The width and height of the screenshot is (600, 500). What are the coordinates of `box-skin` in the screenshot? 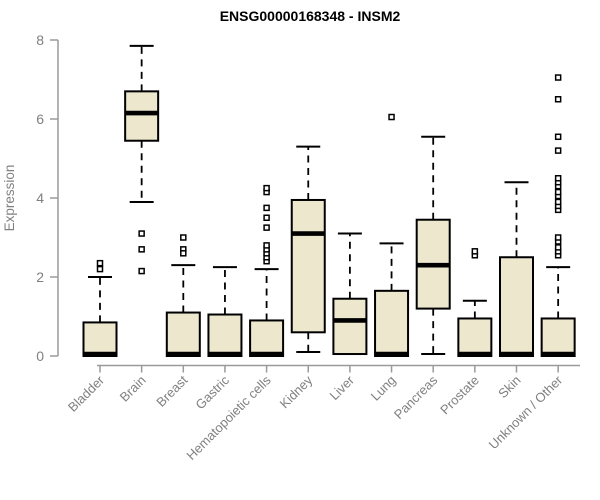 It's located at (516, 269).